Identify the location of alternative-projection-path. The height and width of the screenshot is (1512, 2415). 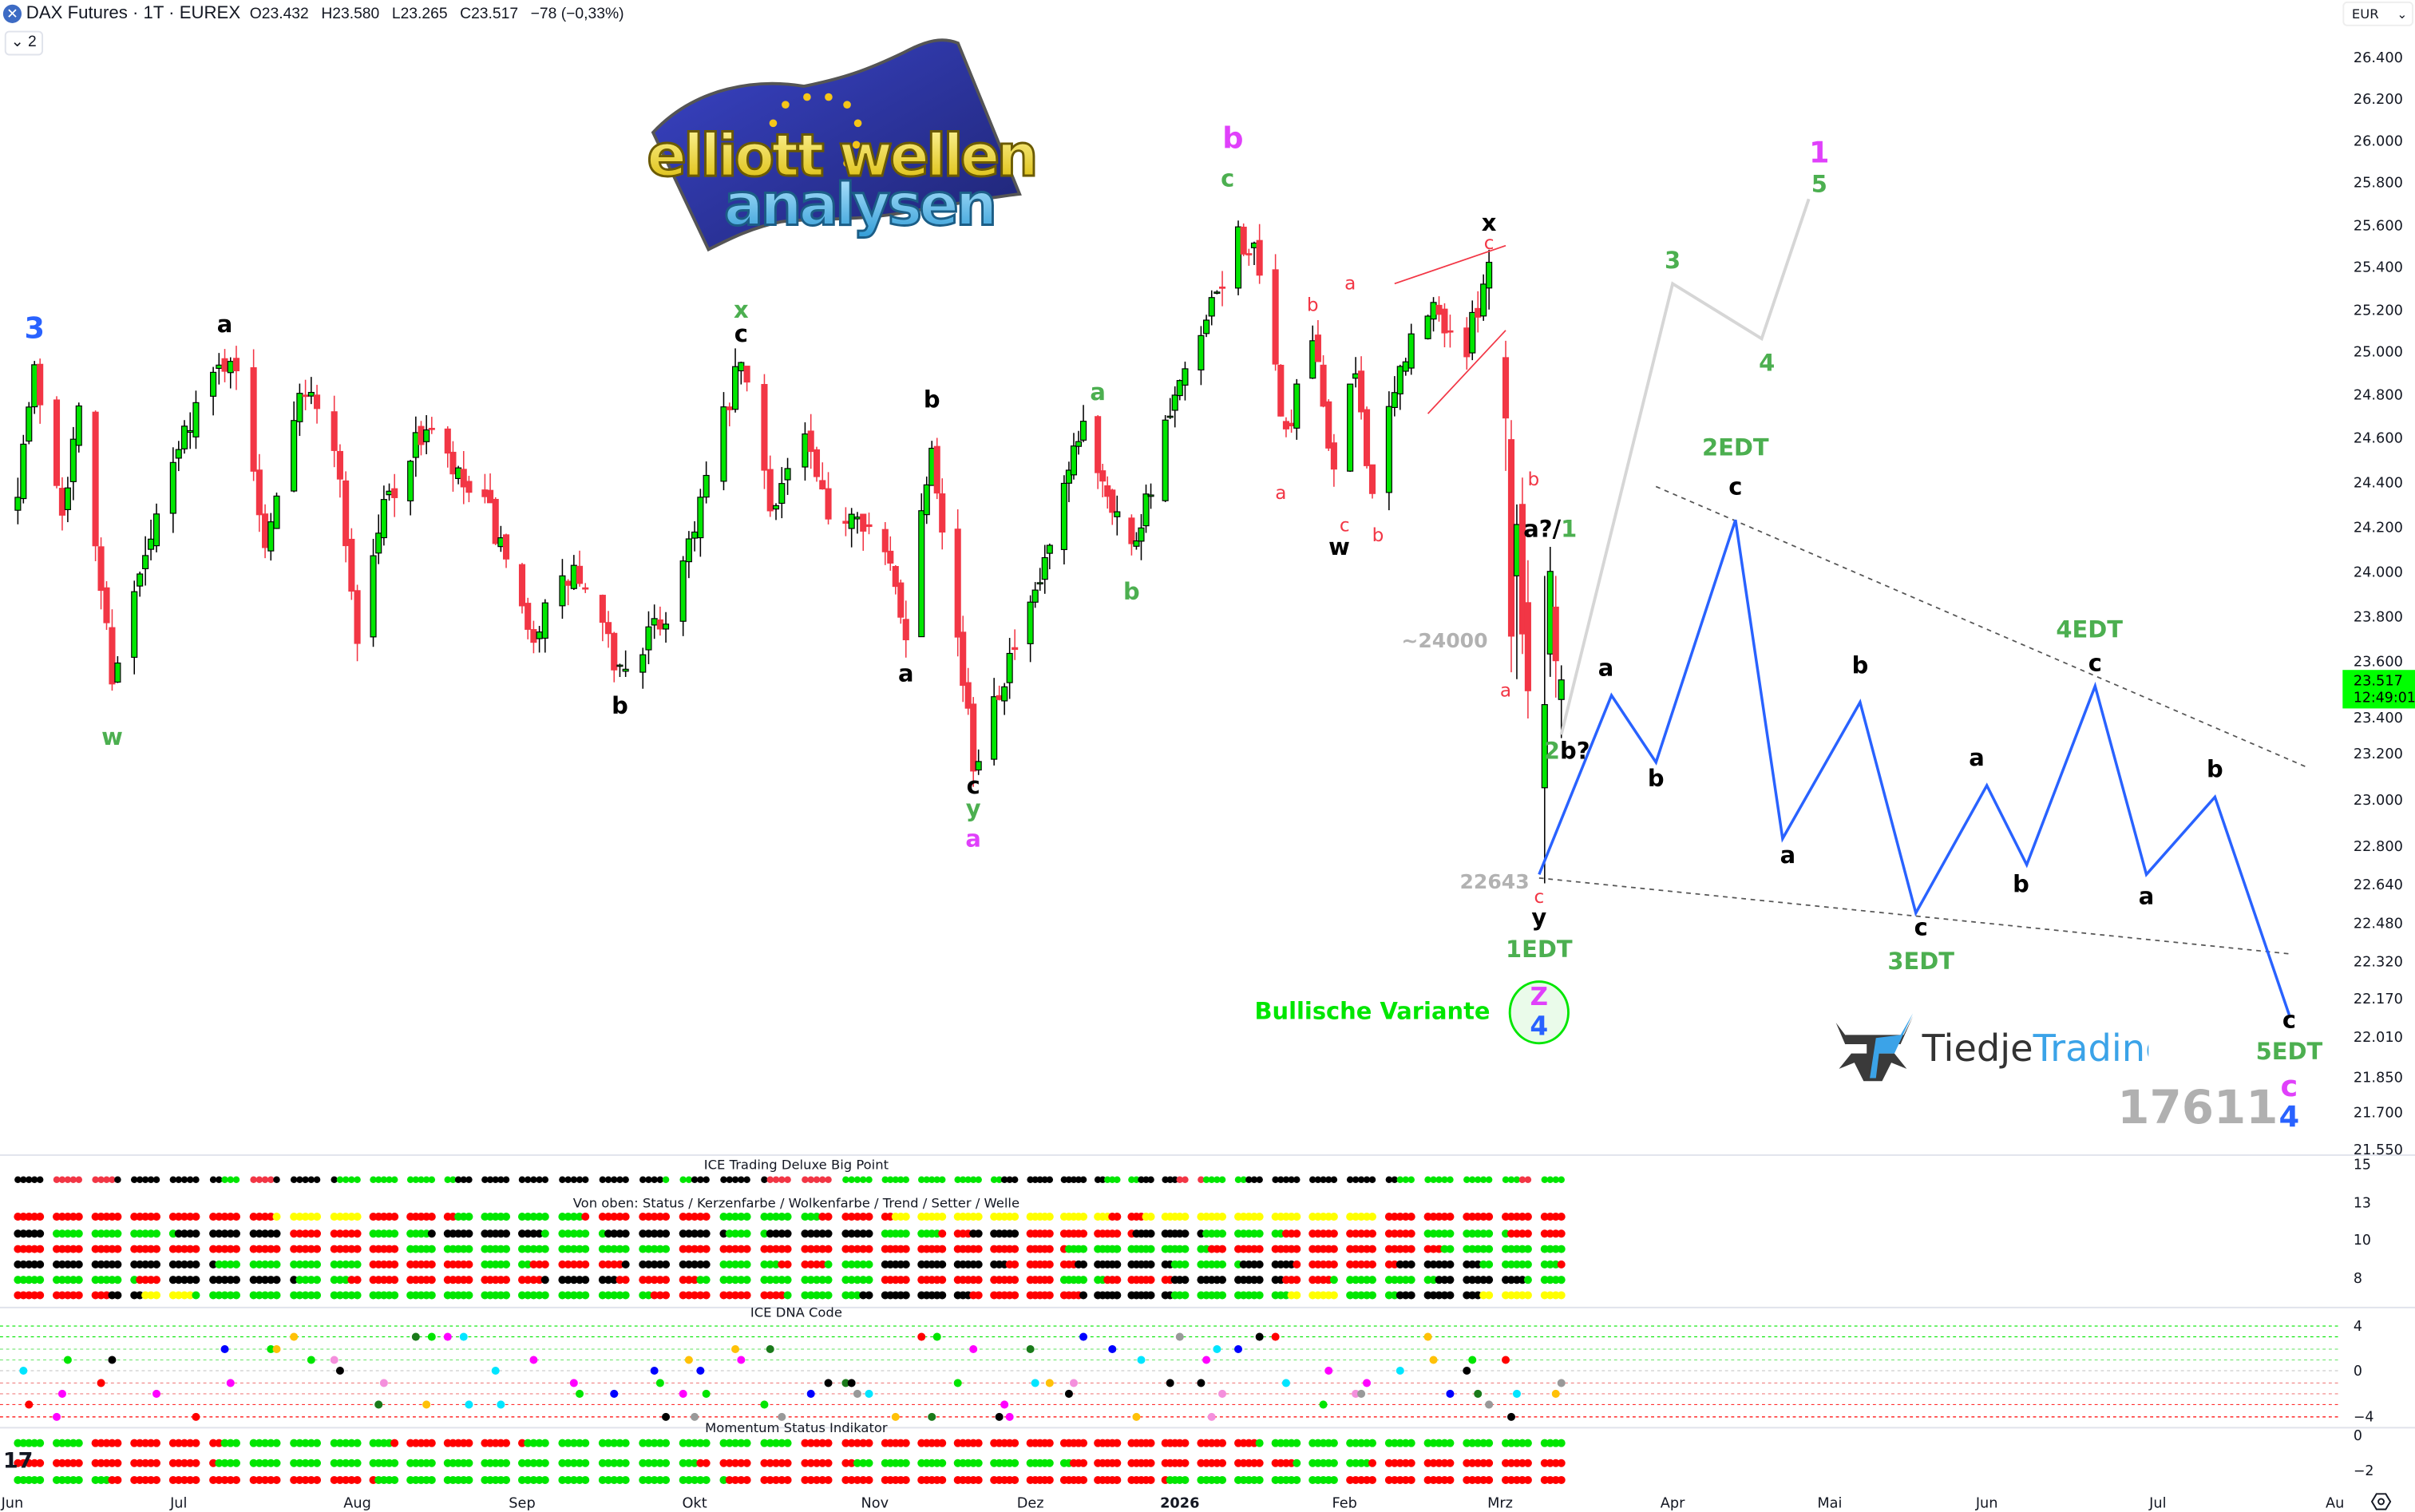
(1685, 466).